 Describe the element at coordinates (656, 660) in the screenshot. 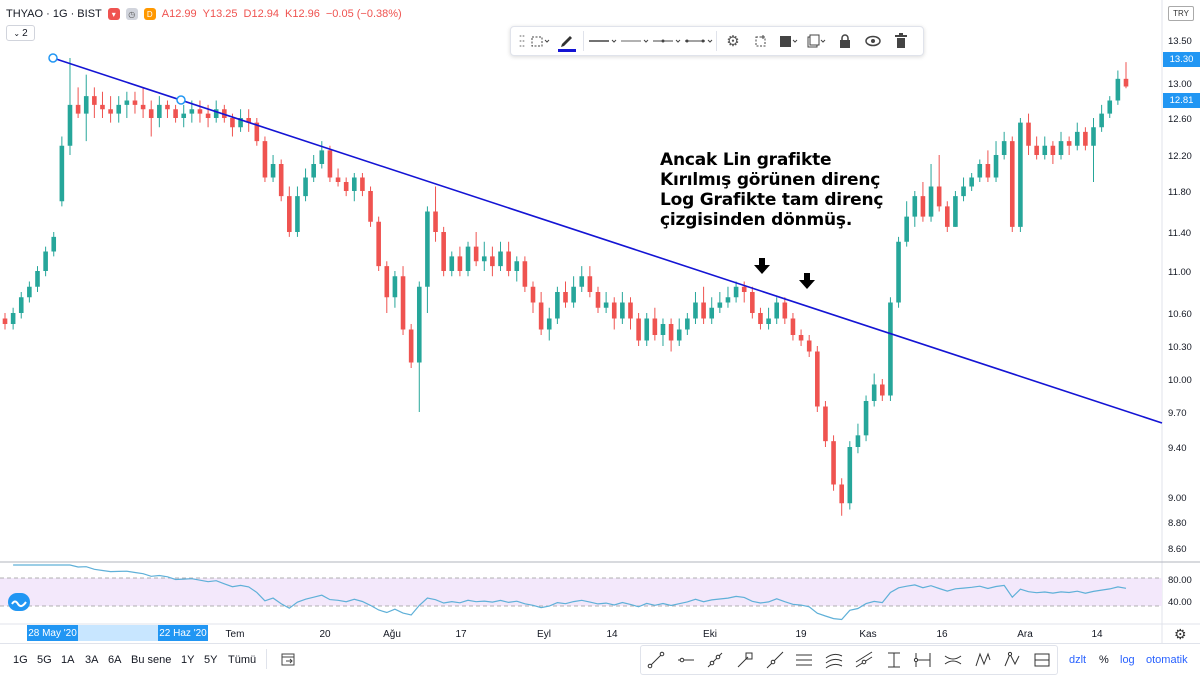

I see `trend-line-icon` at that location.